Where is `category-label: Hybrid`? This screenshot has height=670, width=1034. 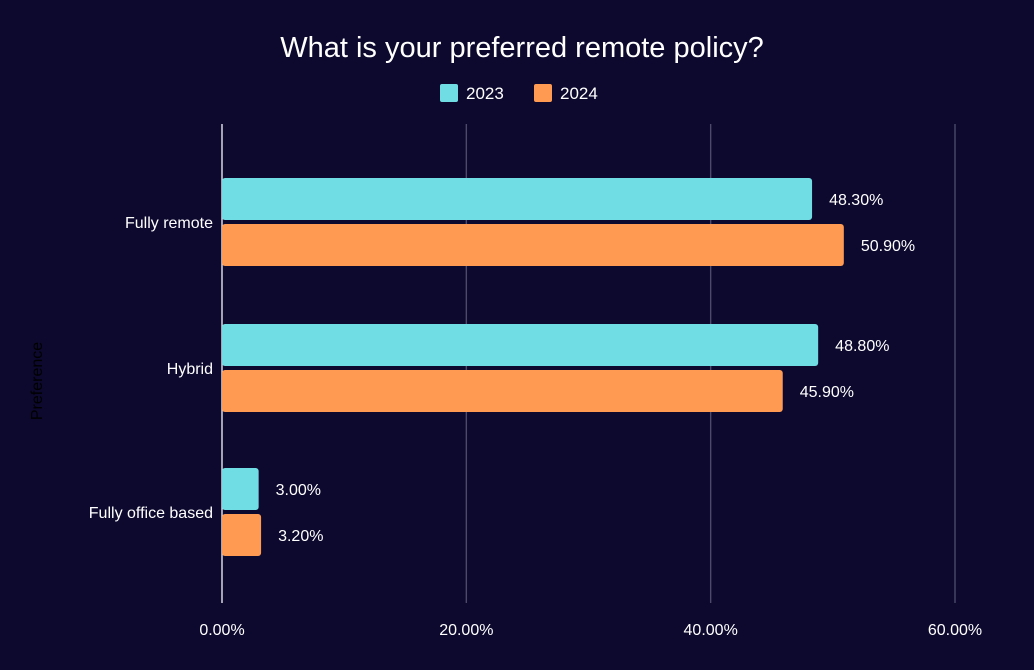
category-label: Hybrid is located at coordinates (190, 369).